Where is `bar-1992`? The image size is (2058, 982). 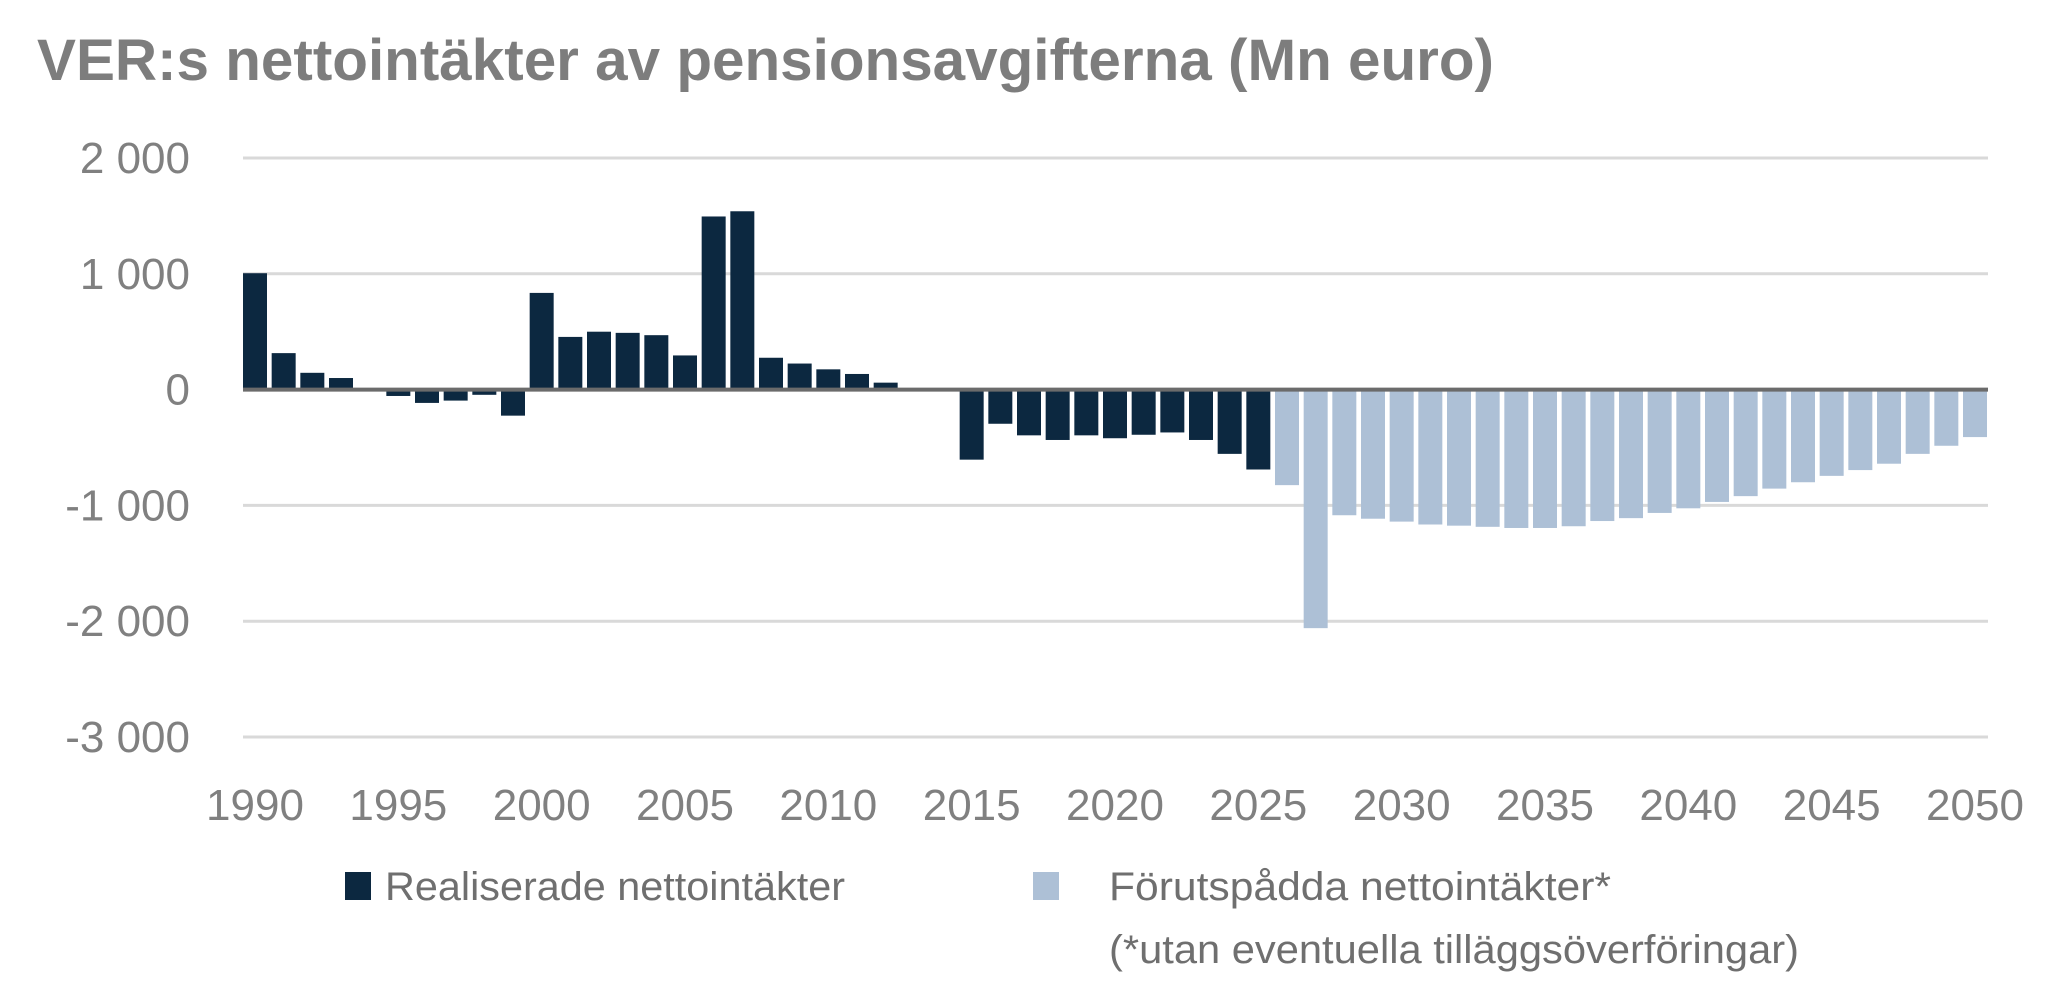 bar-1992 is located at coordinates (312, 381).